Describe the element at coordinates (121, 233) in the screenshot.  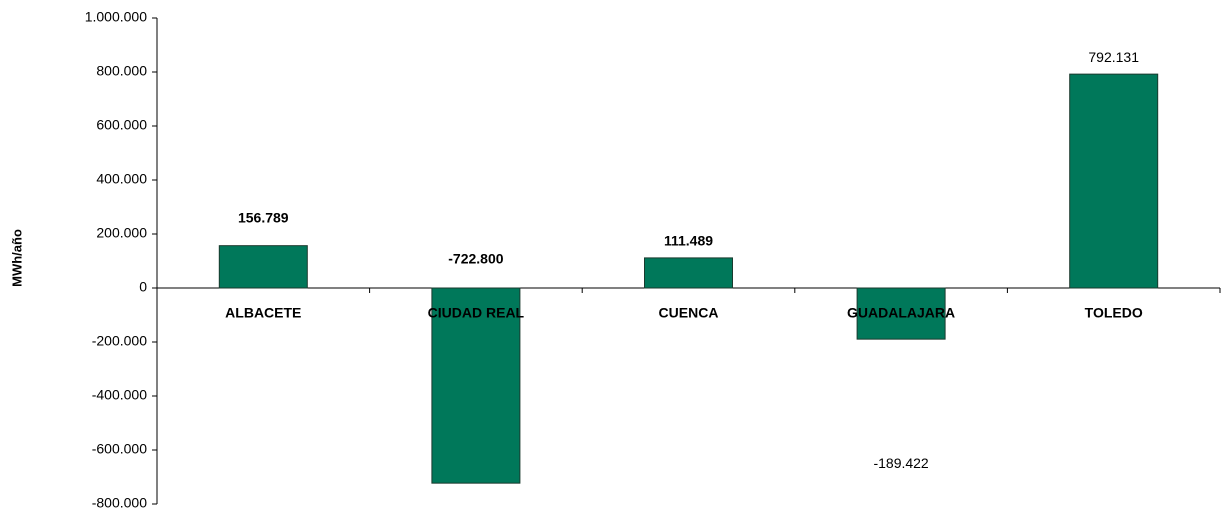
I see `y-tick-label: 200.000` at that location.